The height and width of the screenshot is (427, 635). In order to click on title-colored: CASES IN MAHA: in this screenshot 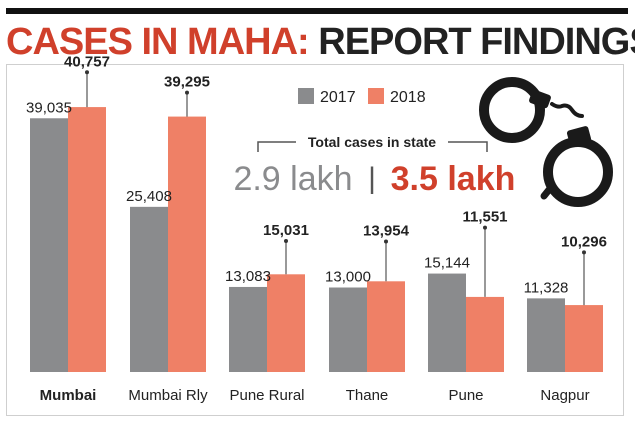, I will do `click(158, 42)`.